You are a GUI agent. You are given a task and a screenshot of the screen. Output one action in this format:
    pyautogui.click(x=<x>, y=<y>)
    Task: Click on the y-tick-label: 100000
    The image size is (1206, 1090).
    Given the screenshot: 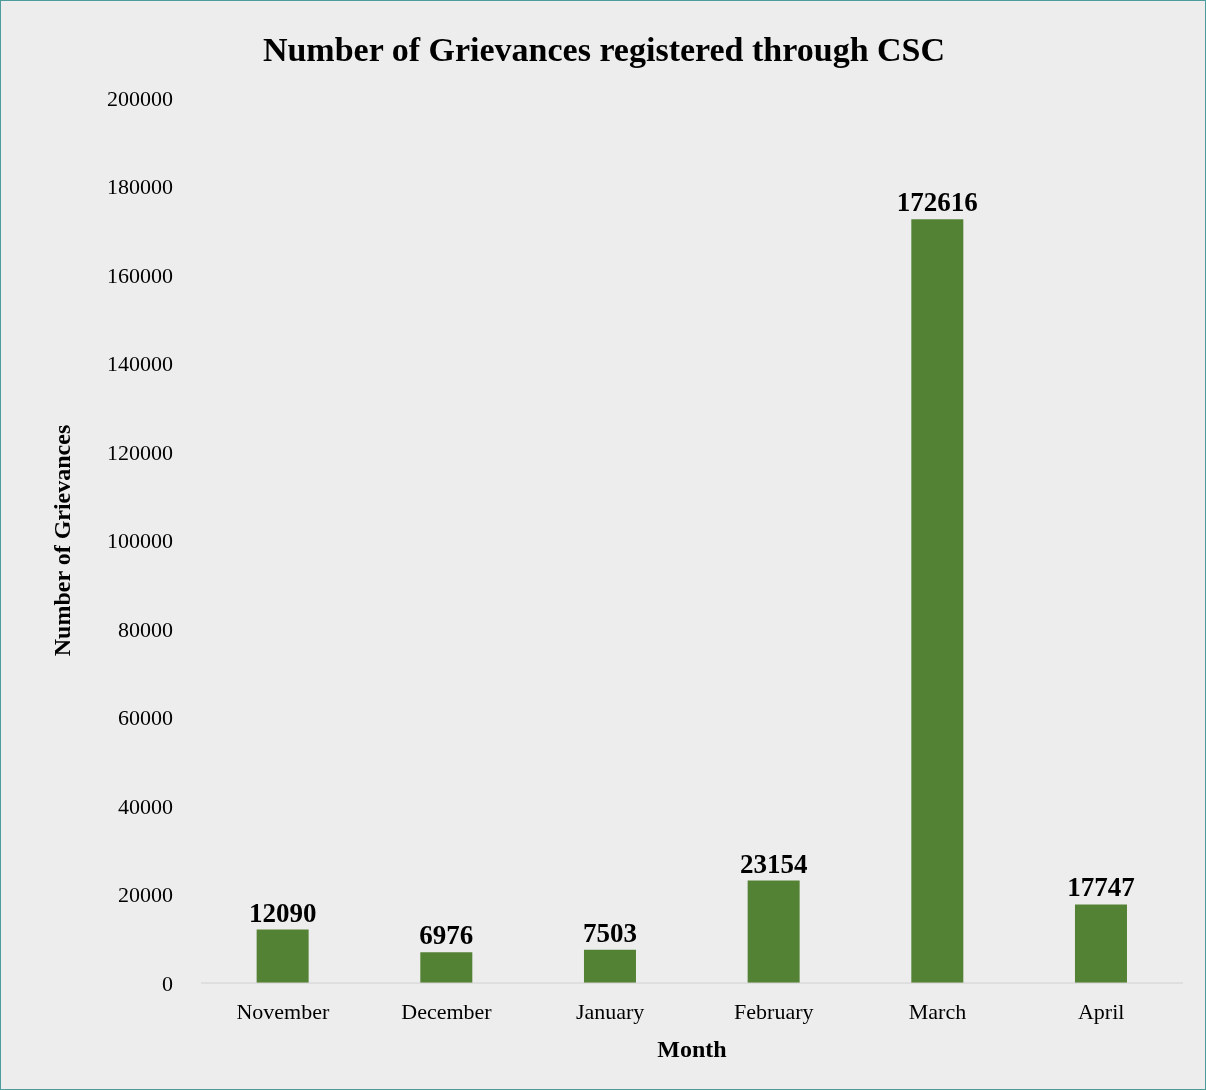 What is the action you would take?
    pyautogui.click(x=140, y=541)
    